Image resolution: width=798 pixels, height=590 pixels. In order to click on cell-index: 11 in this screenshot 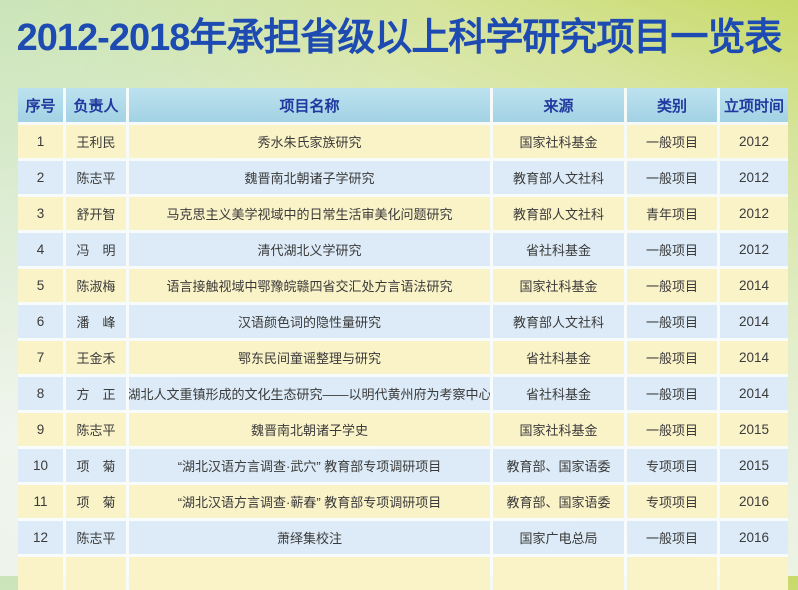, I will do `click(40, 501)`.